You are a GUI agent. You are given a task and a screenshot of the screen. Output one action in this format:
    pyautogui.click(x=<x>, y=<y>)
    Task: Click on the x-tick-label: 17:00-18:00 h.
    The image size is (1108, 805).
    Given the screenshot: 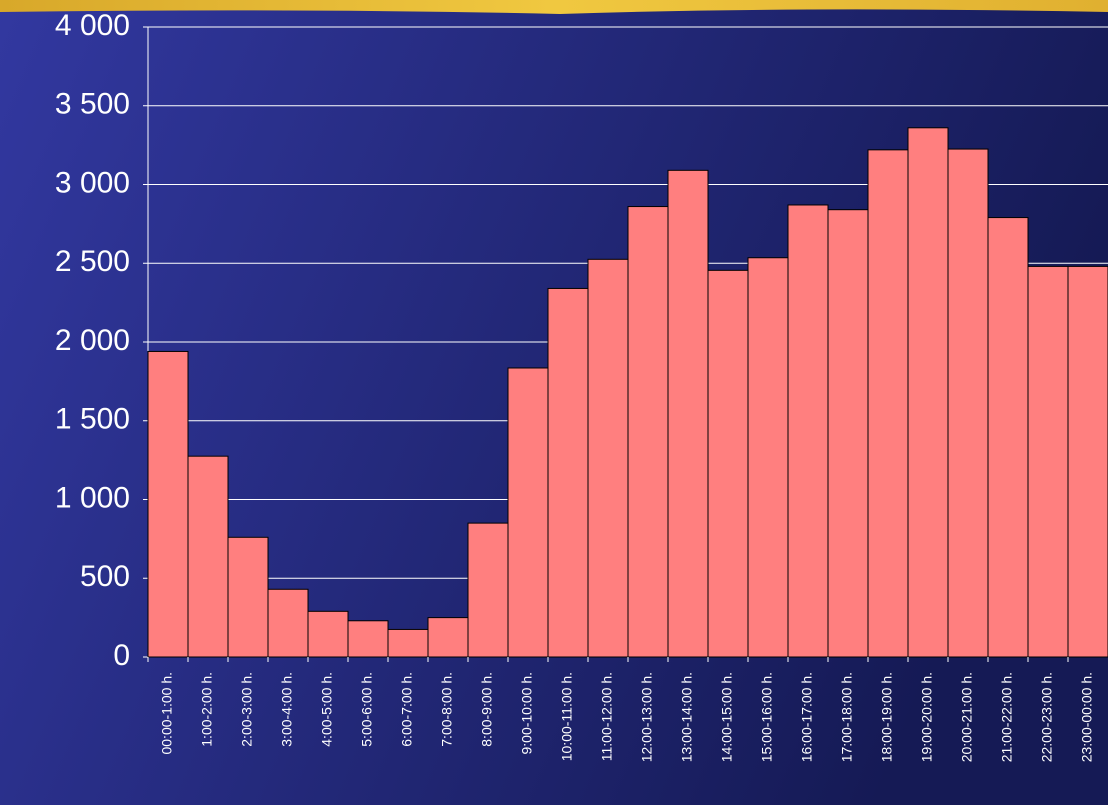 What is the action you would take?
    pyautogui.click(x=847, y=717)
    